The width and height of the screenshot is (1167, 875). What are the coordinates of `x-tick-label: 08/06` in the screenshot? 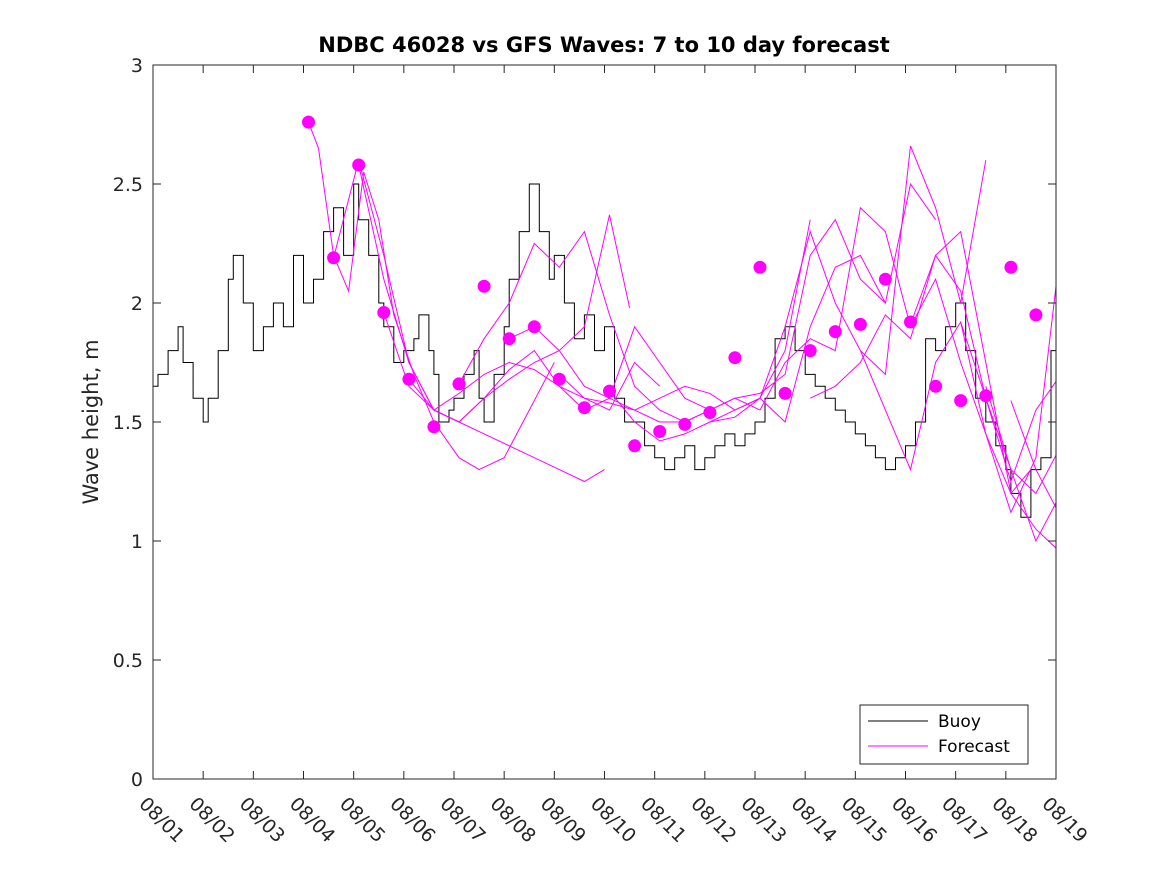 It's located at (412, 820).